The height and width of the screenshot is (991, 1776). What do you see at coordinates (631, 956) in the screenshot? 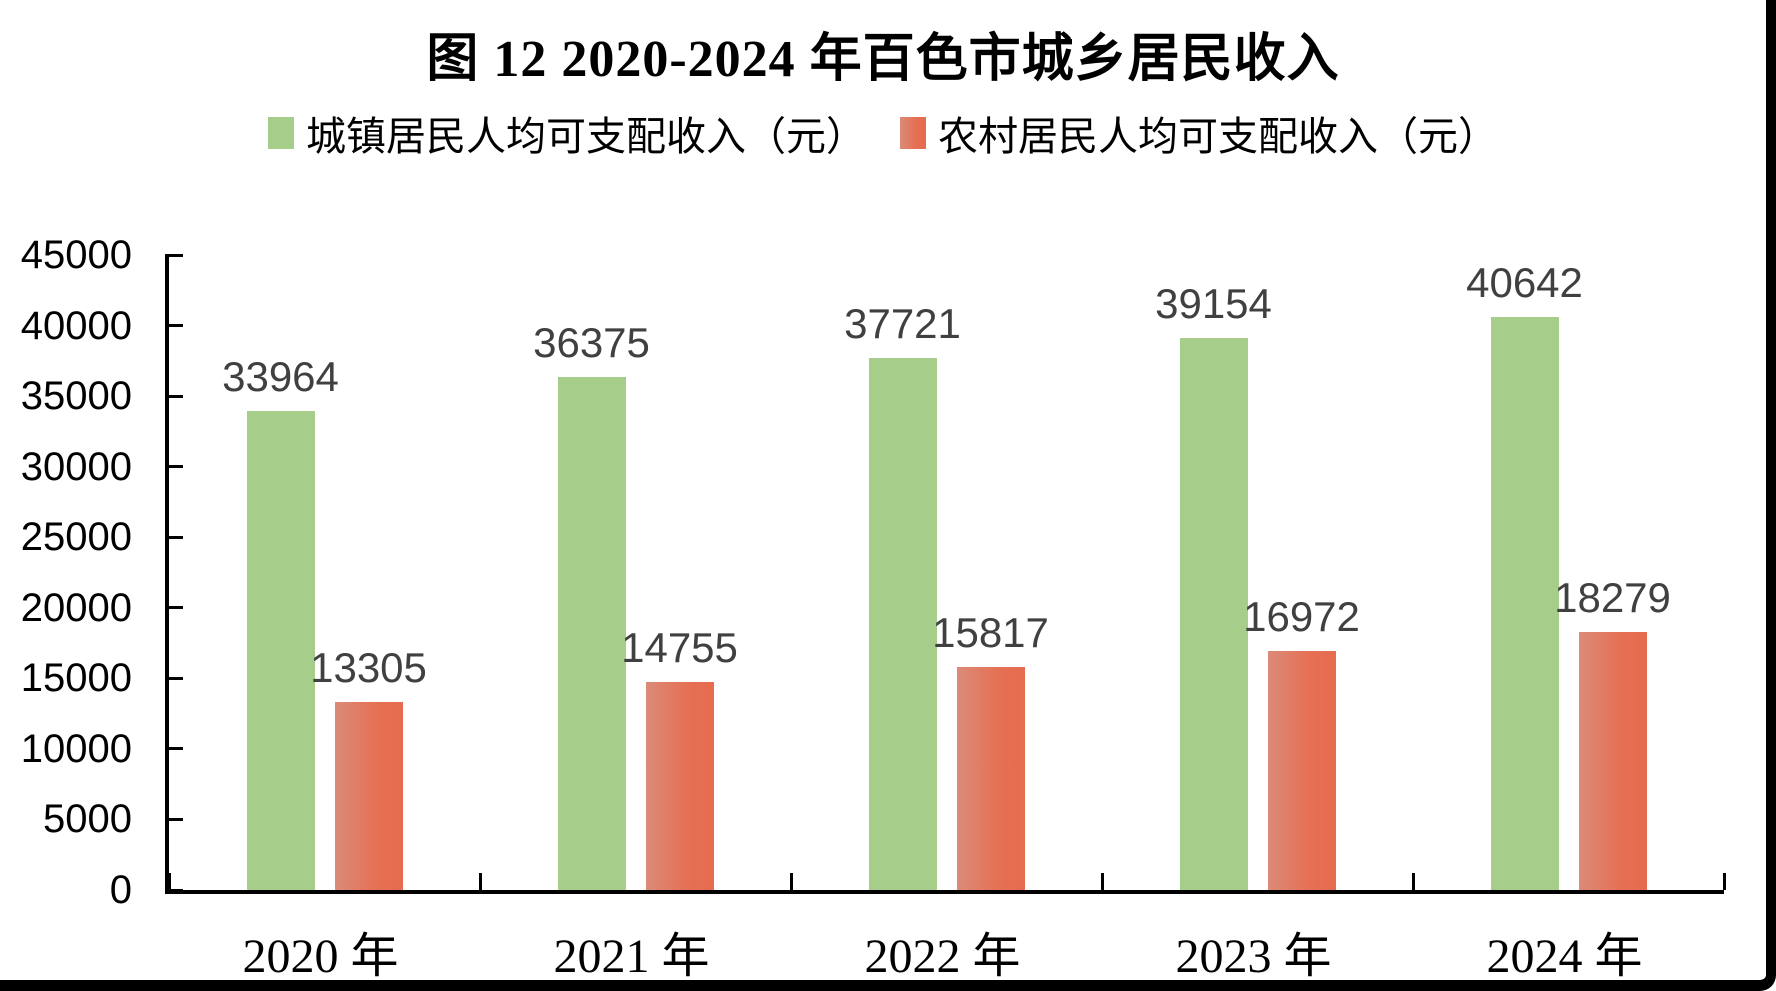
I see `x-axis-label: 2021 年` at bounding box center [631, 956].